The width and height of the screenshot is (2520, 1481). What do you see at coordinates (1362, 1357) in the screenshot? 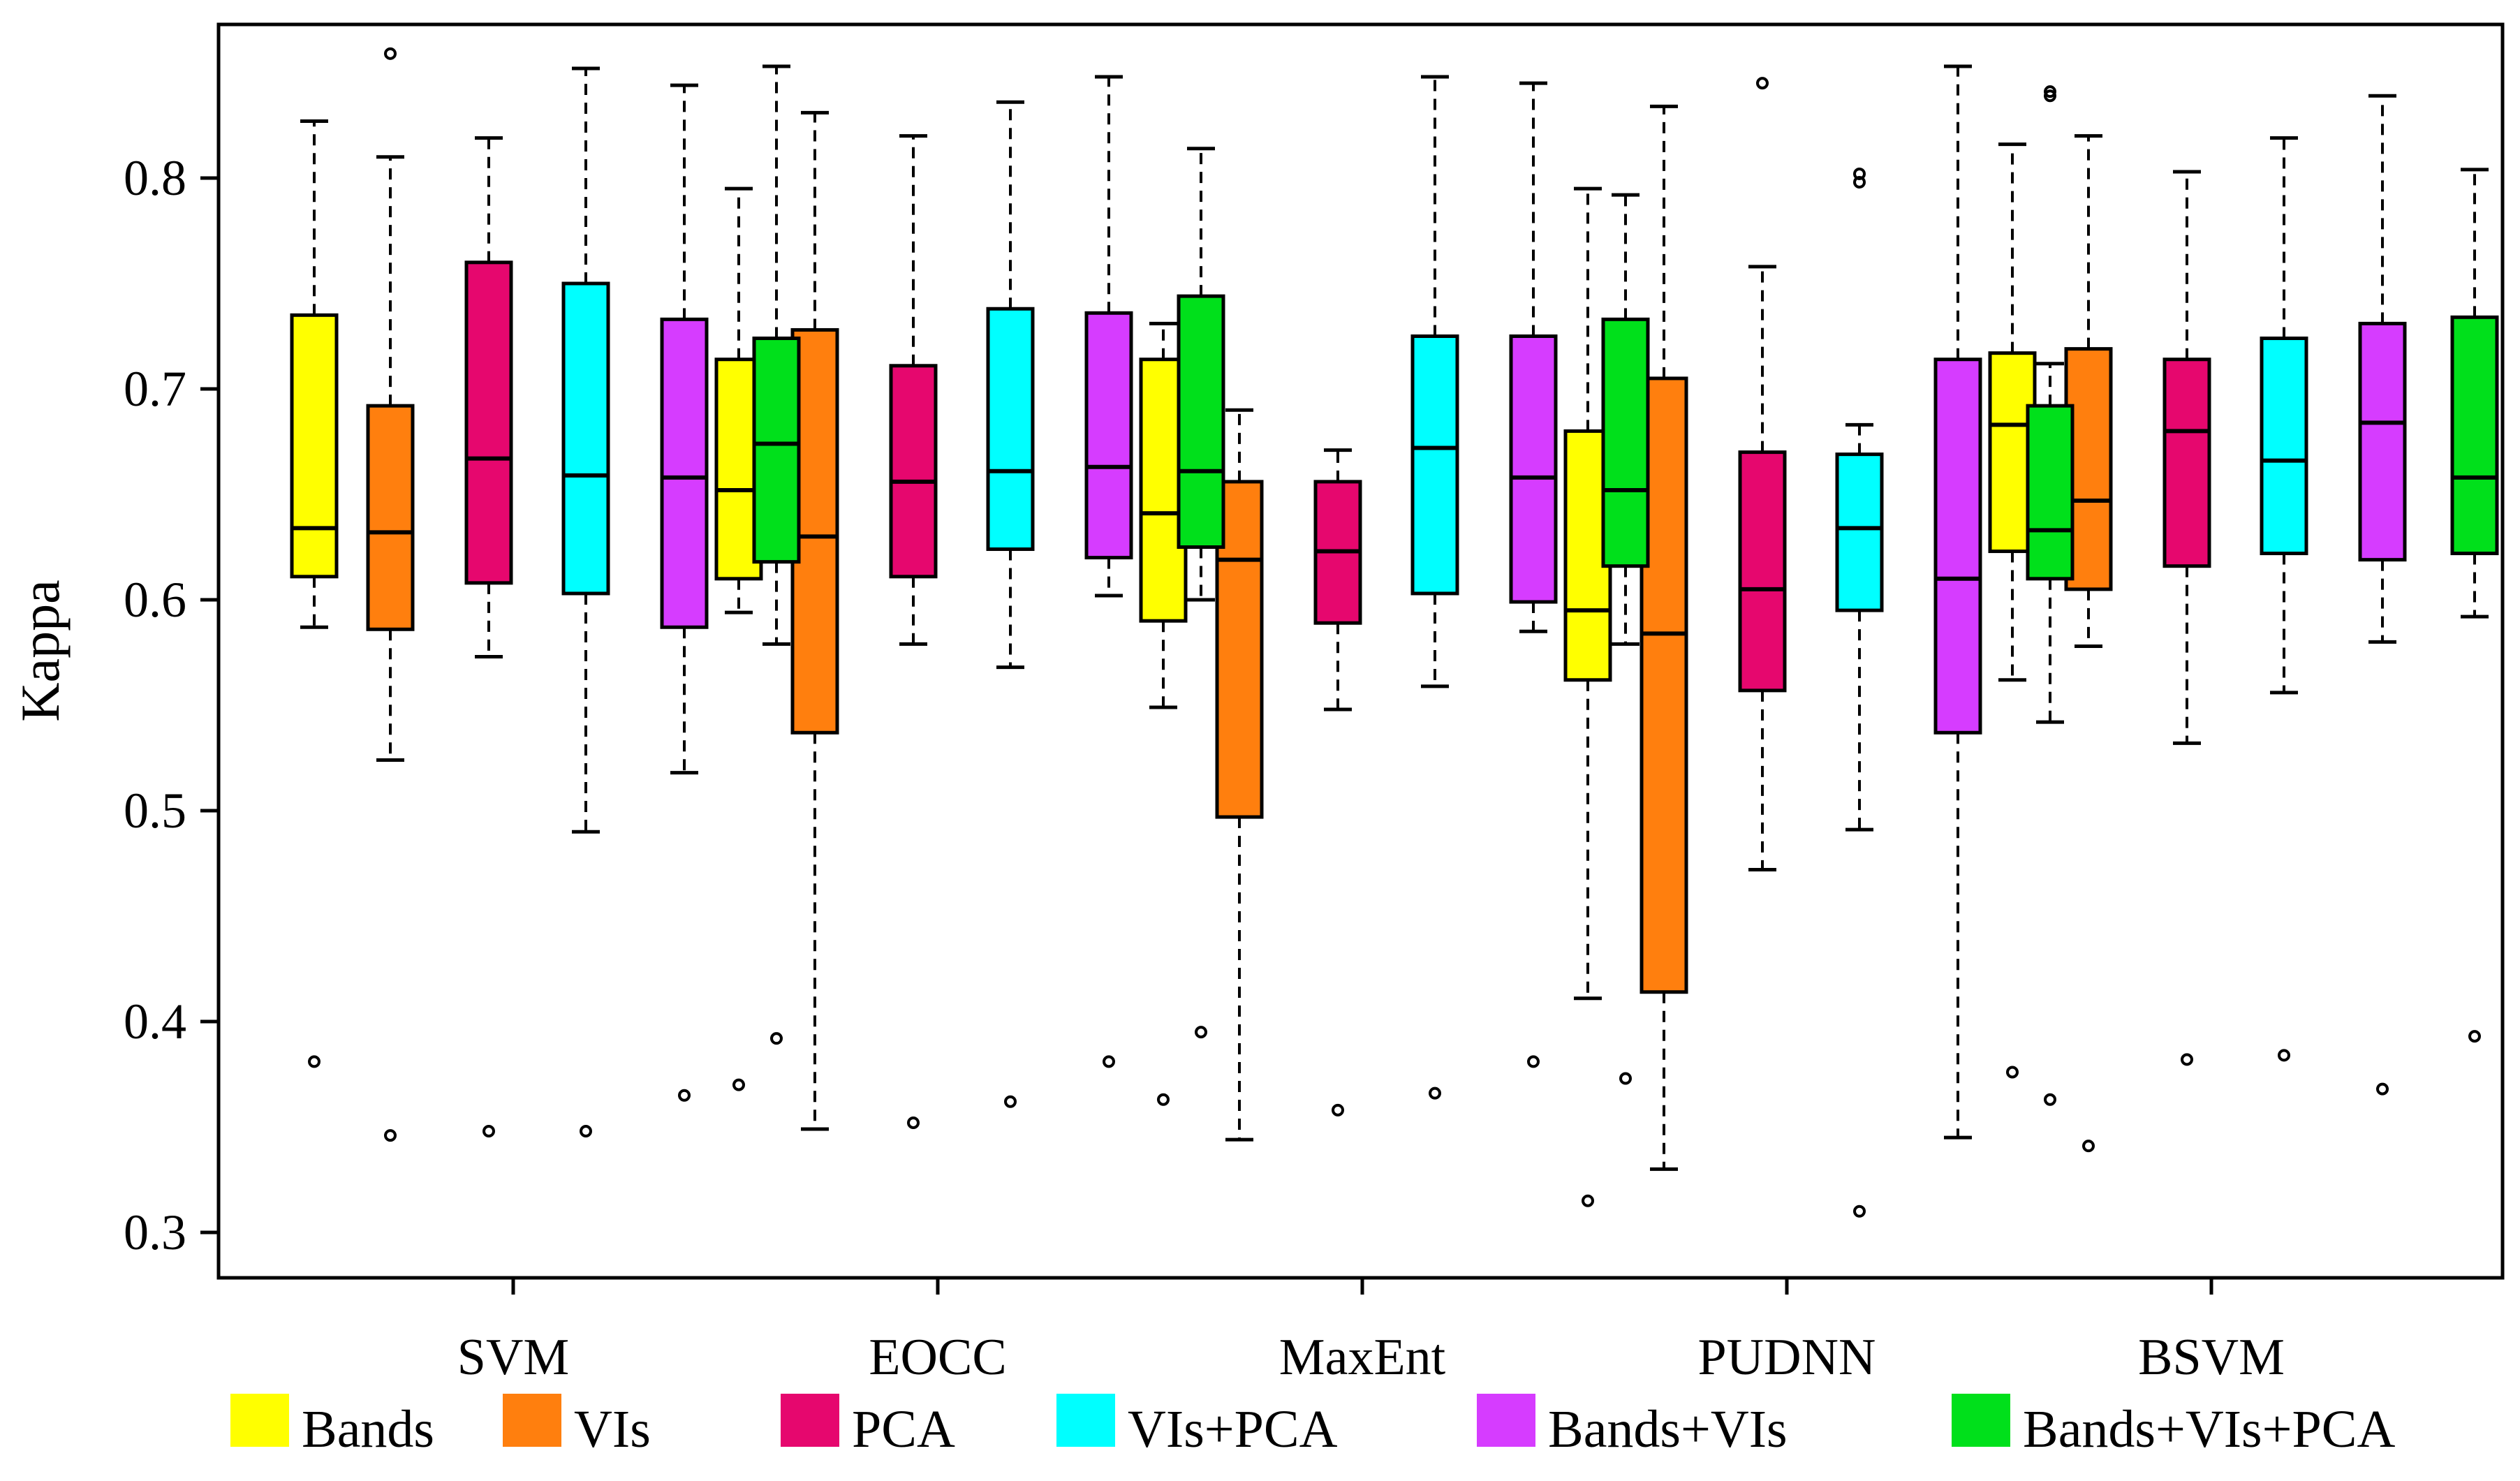
I see `x-category-label: MaxEnt` at bounding box center [1362, 1357].